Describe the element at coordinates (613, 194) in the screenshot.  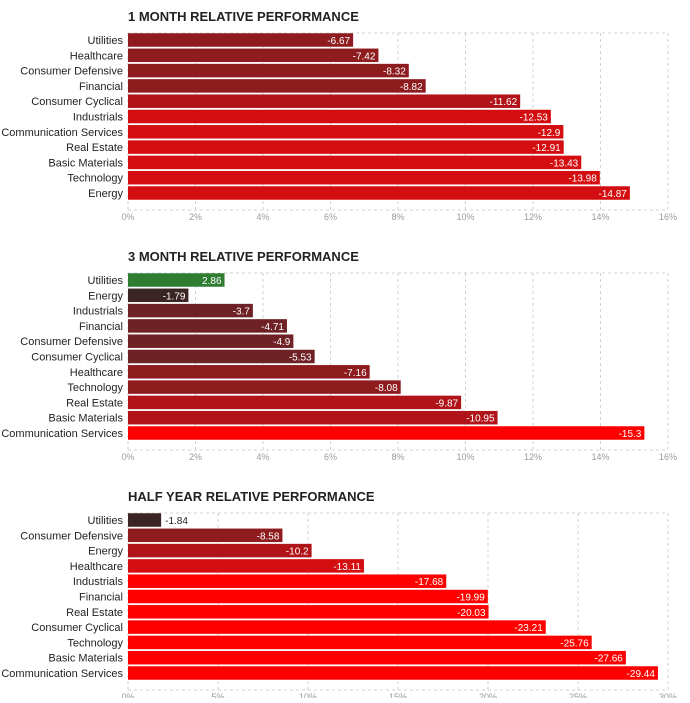
I see `data-label: -14.87` at that location.